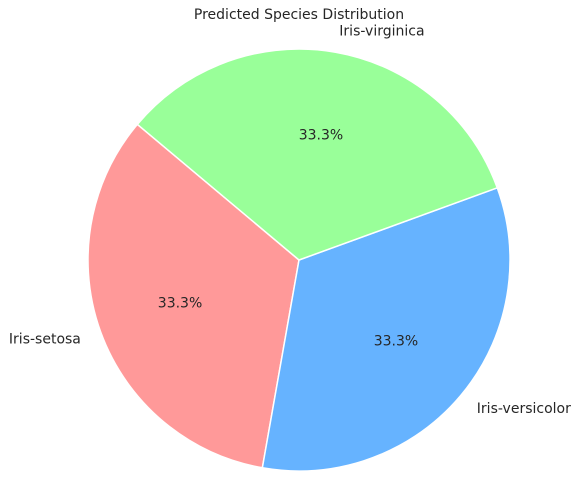 The width and height of the screenshot is (578, 502). What do you see at coordinates (524, 409) in the screenshot?
I see `pie-category-label: Iris-versicolor` at bounding box center [524, 409].